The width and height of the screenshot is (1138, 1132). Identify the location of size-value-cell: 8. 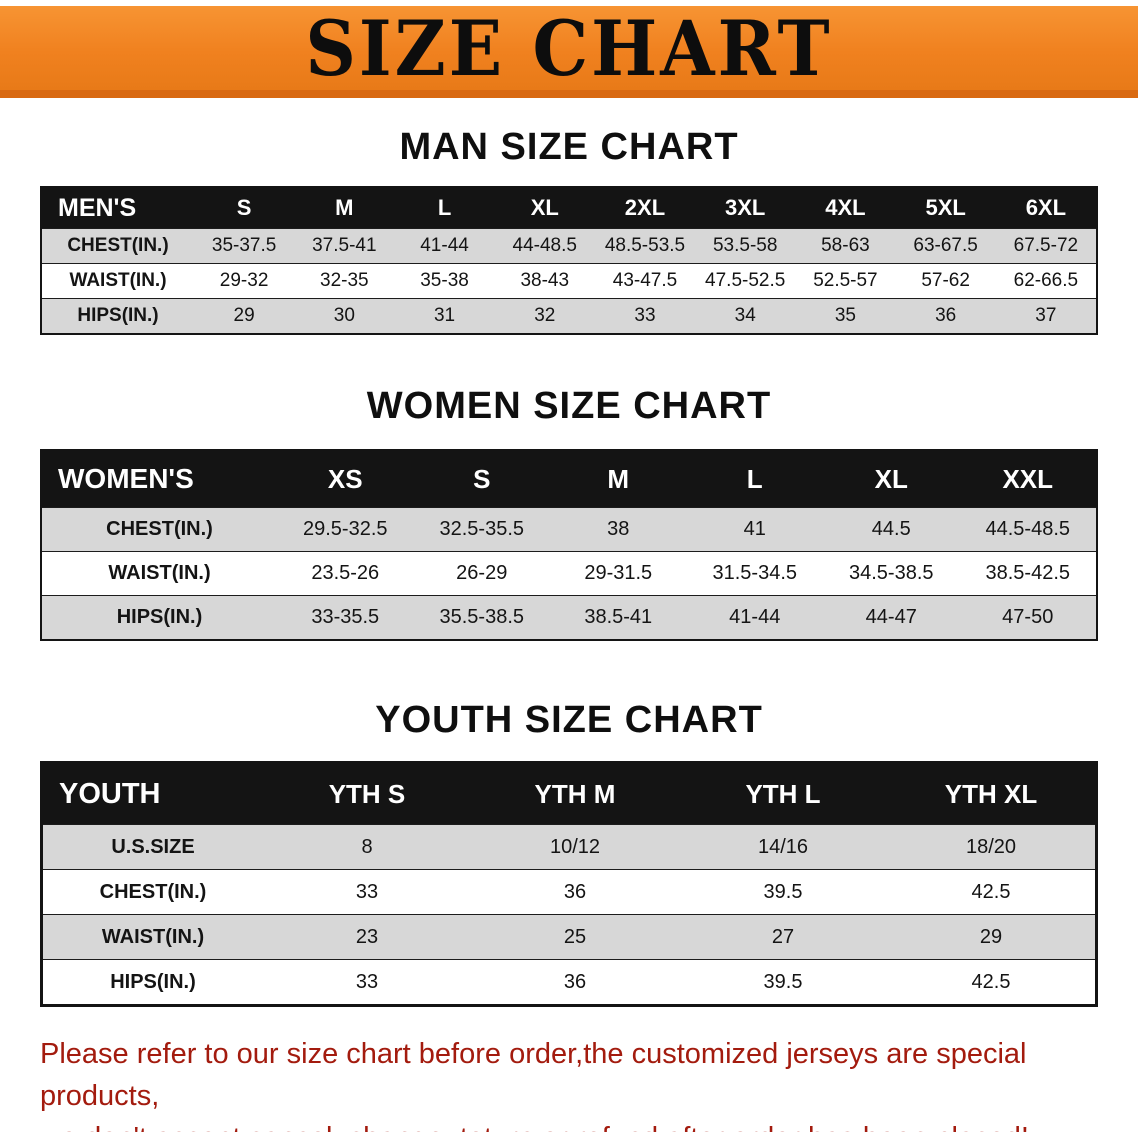
(367, 847).